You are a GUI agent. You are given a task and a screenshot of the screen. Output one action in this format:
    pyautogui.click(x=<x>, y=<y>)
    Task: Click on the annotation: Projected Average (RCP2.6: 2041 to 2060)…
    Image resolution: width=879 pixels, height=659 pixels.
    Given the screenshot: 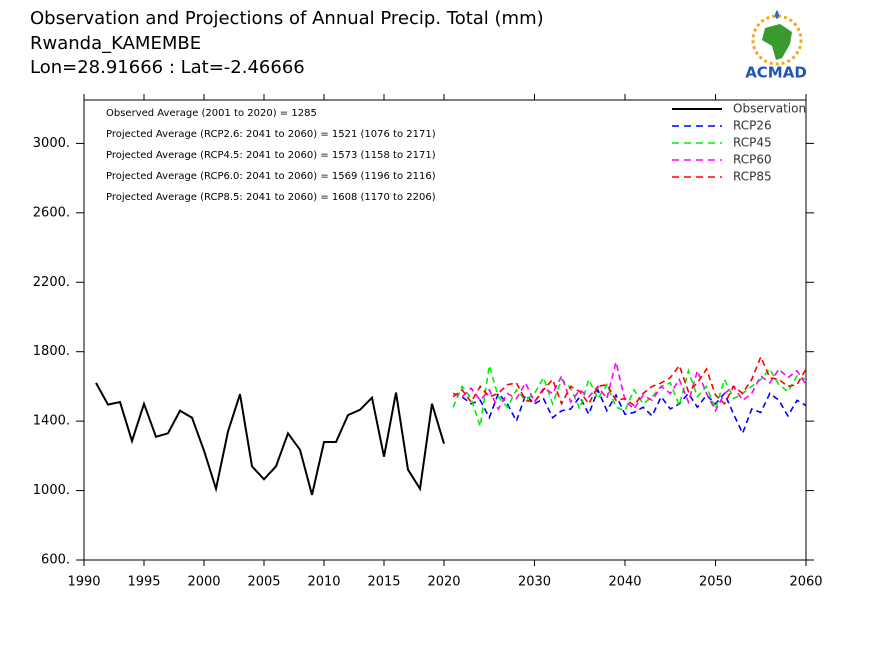 What is the action you would take?
    pyautogui.click(x=271, y=134)
    